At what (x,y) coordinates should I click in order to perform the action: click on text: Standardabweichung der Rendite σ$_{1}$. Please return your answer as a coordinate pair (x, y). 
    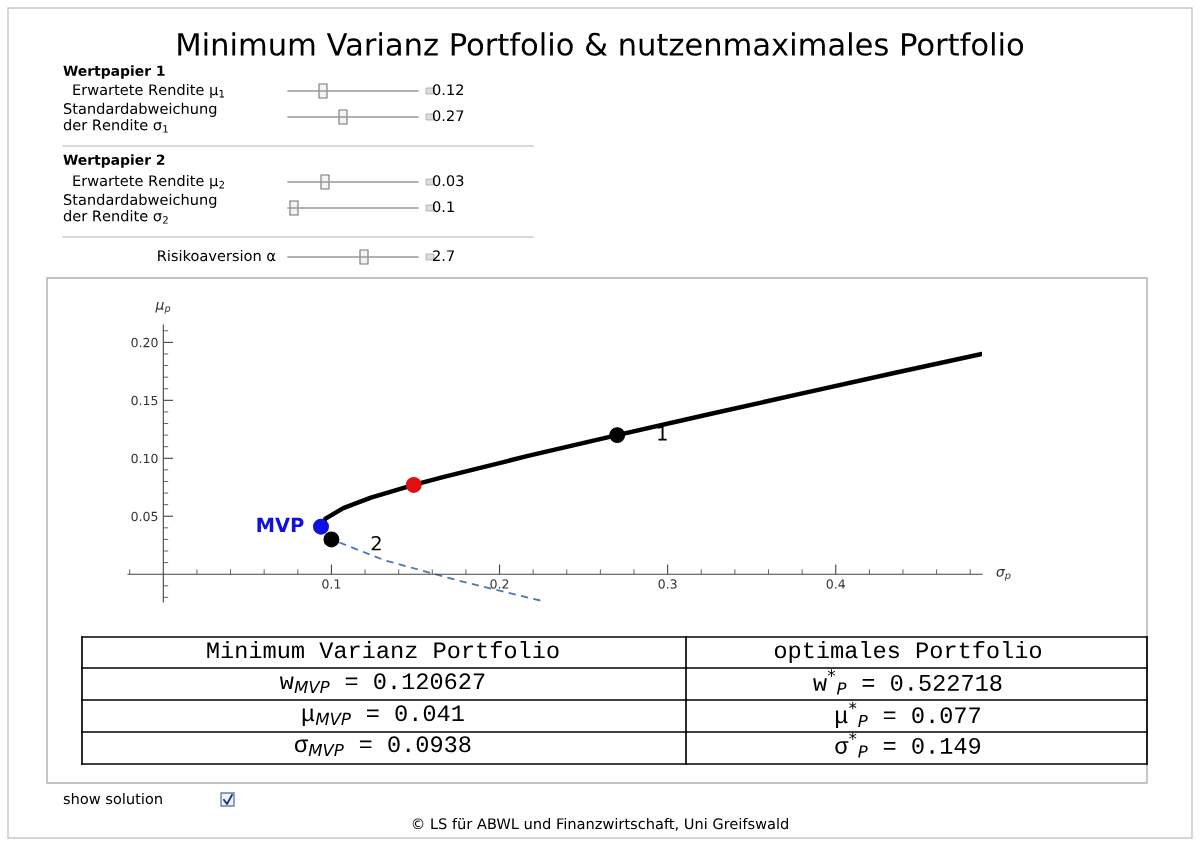
    Looking at the image, I should click on (140, 117).